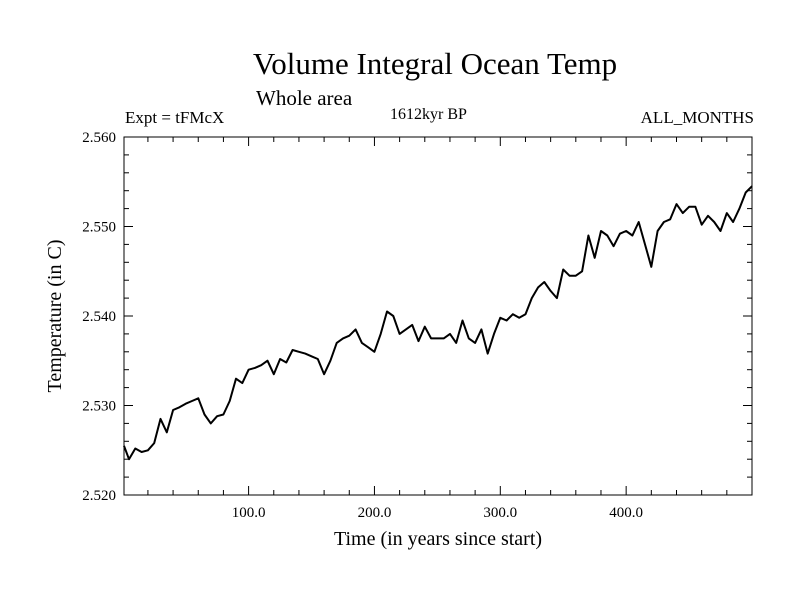 The height and width of the screenshot is (600, 800). What do you see at coordinates (428, 114) in the screenshot?
I see `period-label: 1612kyr BP` at bounding box center [428, 114].